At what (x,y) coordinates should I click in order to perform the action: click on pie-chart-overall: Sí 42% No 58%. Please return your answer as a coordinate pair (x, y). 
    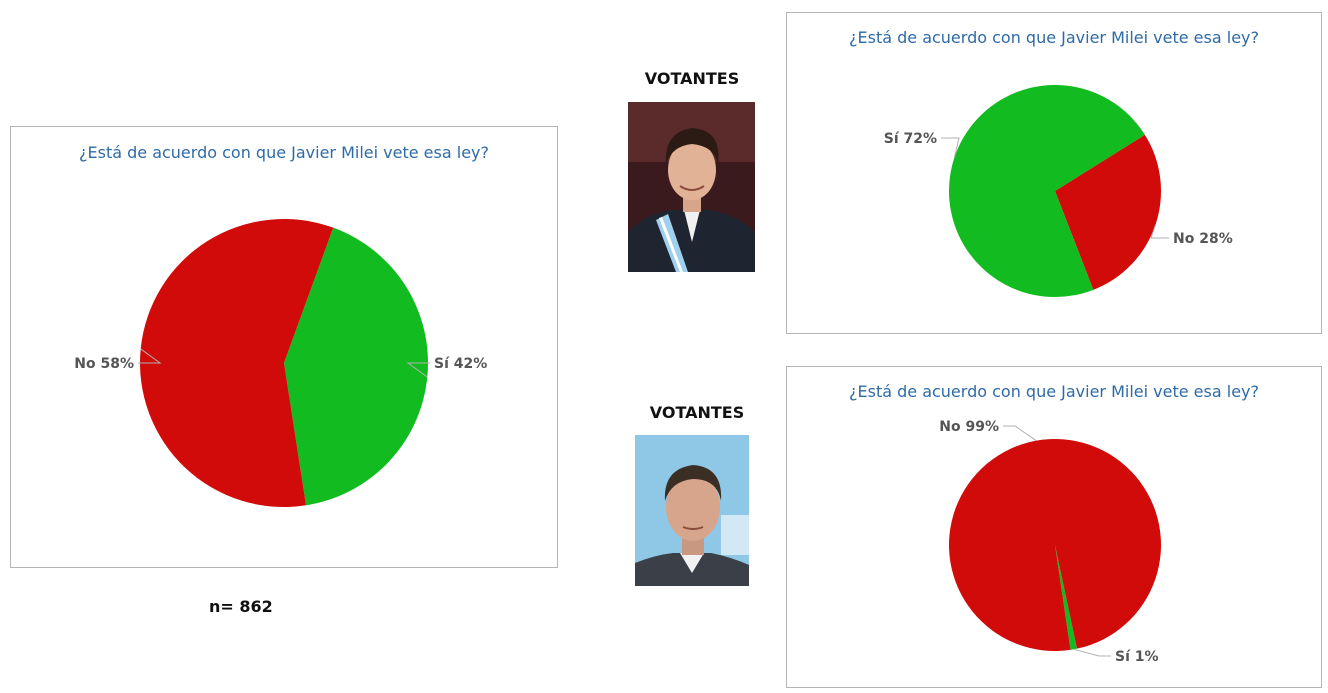
    Looking at the image, I should click on (280, 363).